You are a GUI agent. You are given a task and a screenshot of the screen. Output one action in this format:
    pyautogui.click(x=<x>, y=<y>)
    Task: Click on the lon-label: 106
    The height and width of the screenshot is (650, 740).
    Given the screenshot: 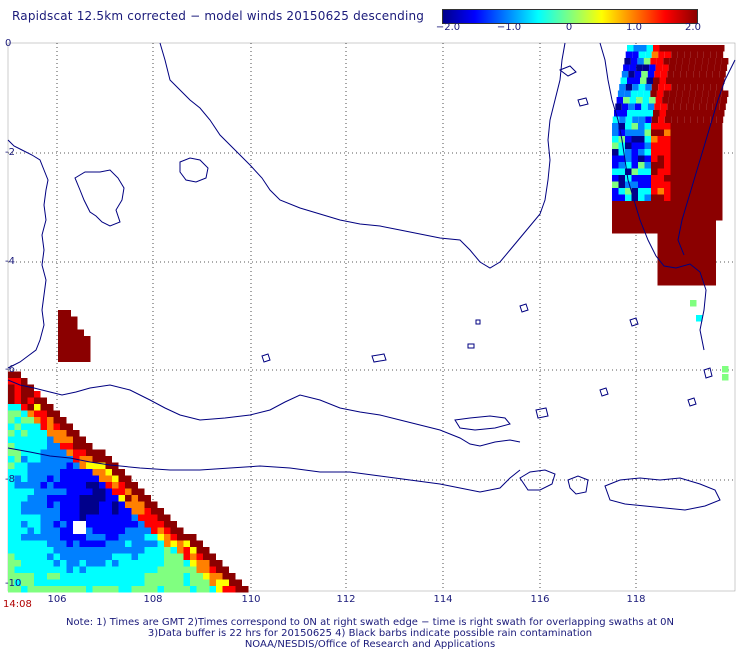 What is the action you would take?
    pyautogui.click(x=57, y=599)
    